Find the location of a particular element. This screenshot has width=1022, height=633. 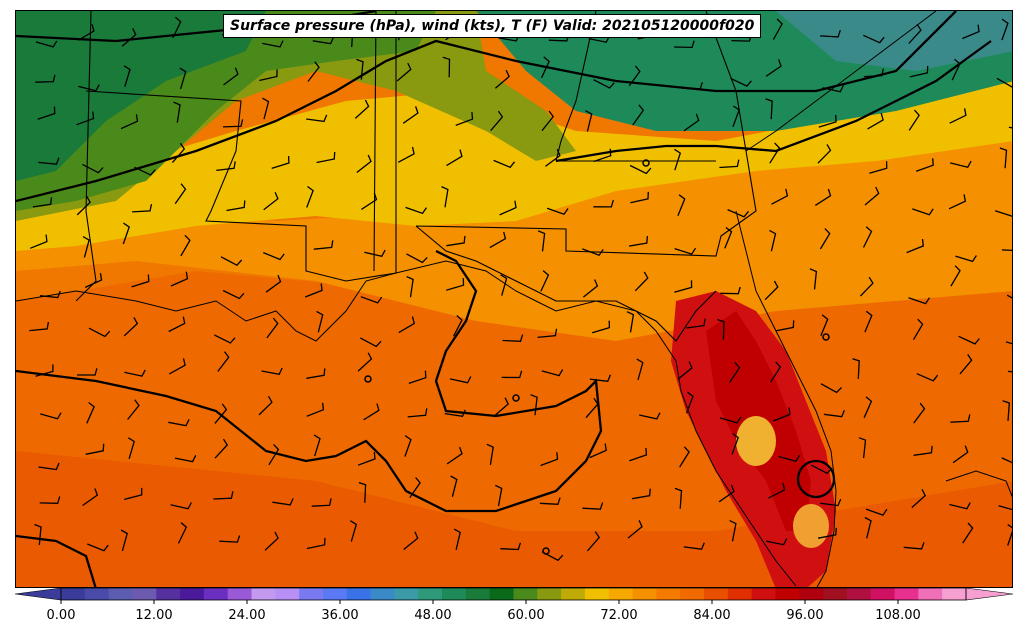

boundary-mississippi-alabama is located at coordinates (375, 141).